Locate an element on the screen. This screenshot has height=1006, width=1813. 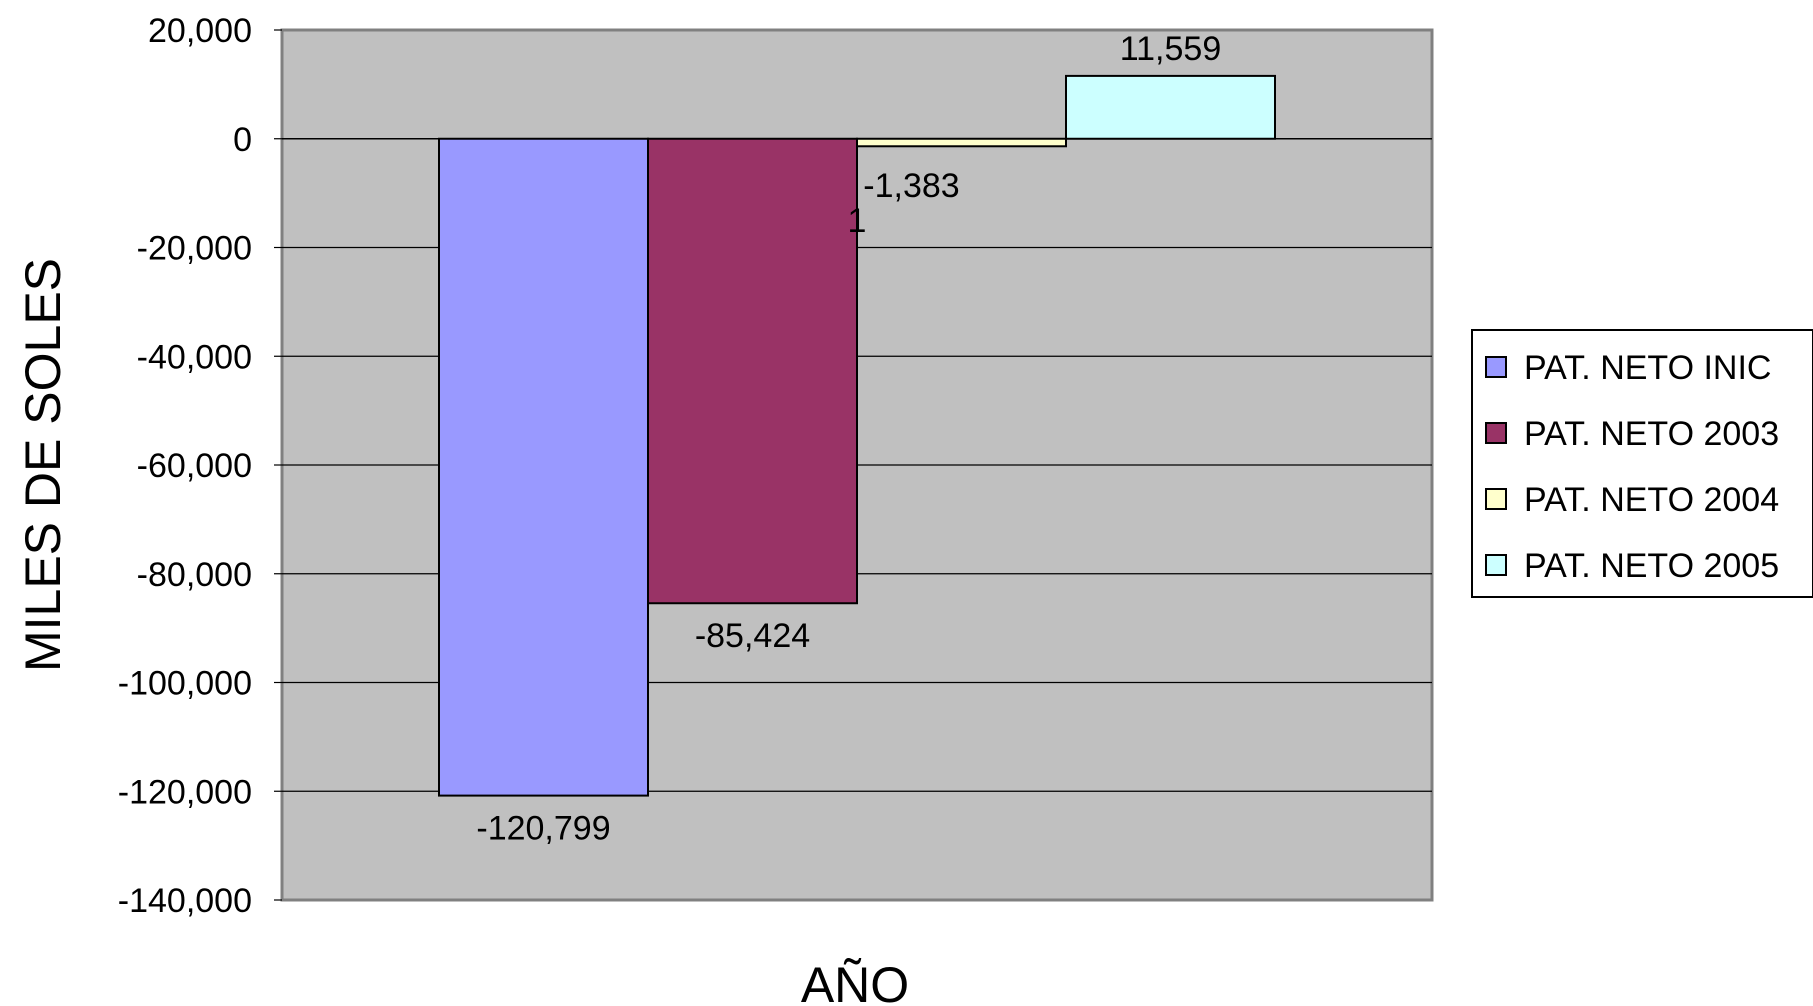
y-tick-label: -60,000 is located at coordinates (194, 466).